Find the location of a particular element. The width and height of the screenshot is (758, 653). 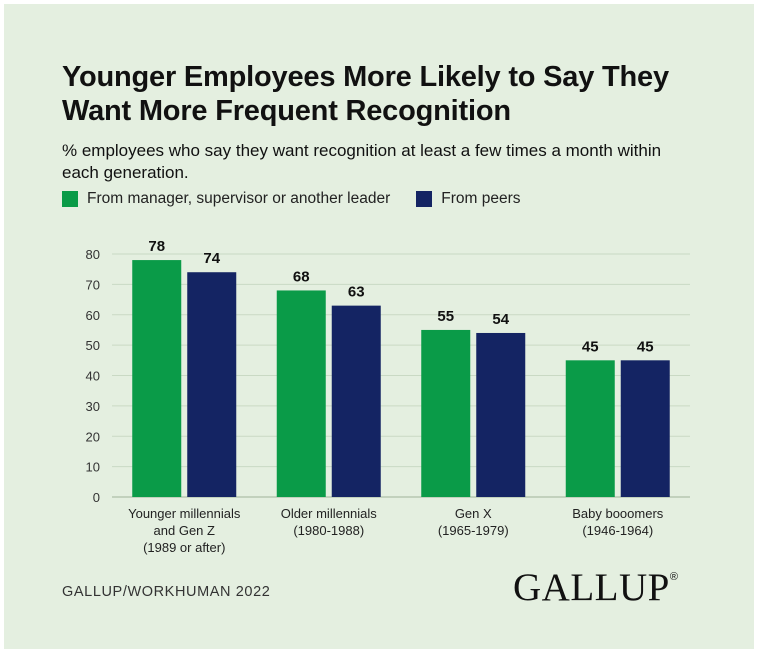

source-note: GALLUP/WORKHUMAN 2022 is located at coordinates (166, 592).